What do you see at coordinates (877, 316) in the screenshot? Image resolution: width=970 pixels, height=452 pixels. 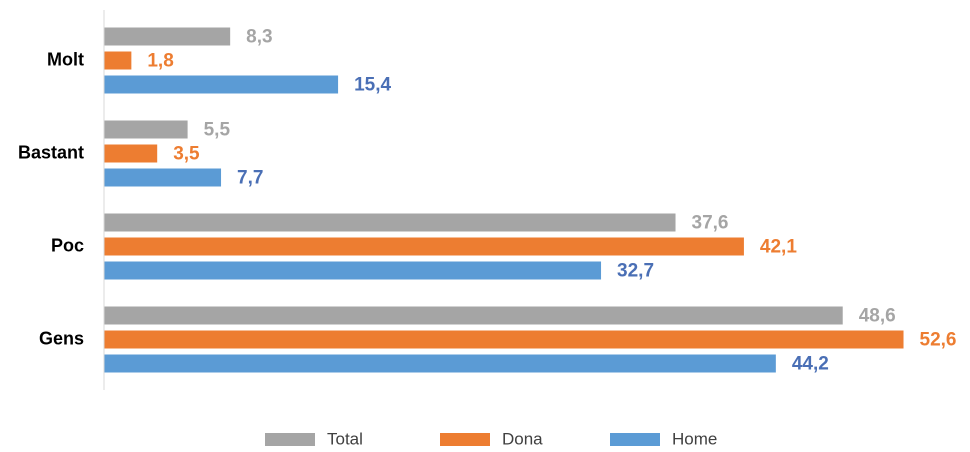 I see `value-label: 48,6` at bounding box center [877, 316].